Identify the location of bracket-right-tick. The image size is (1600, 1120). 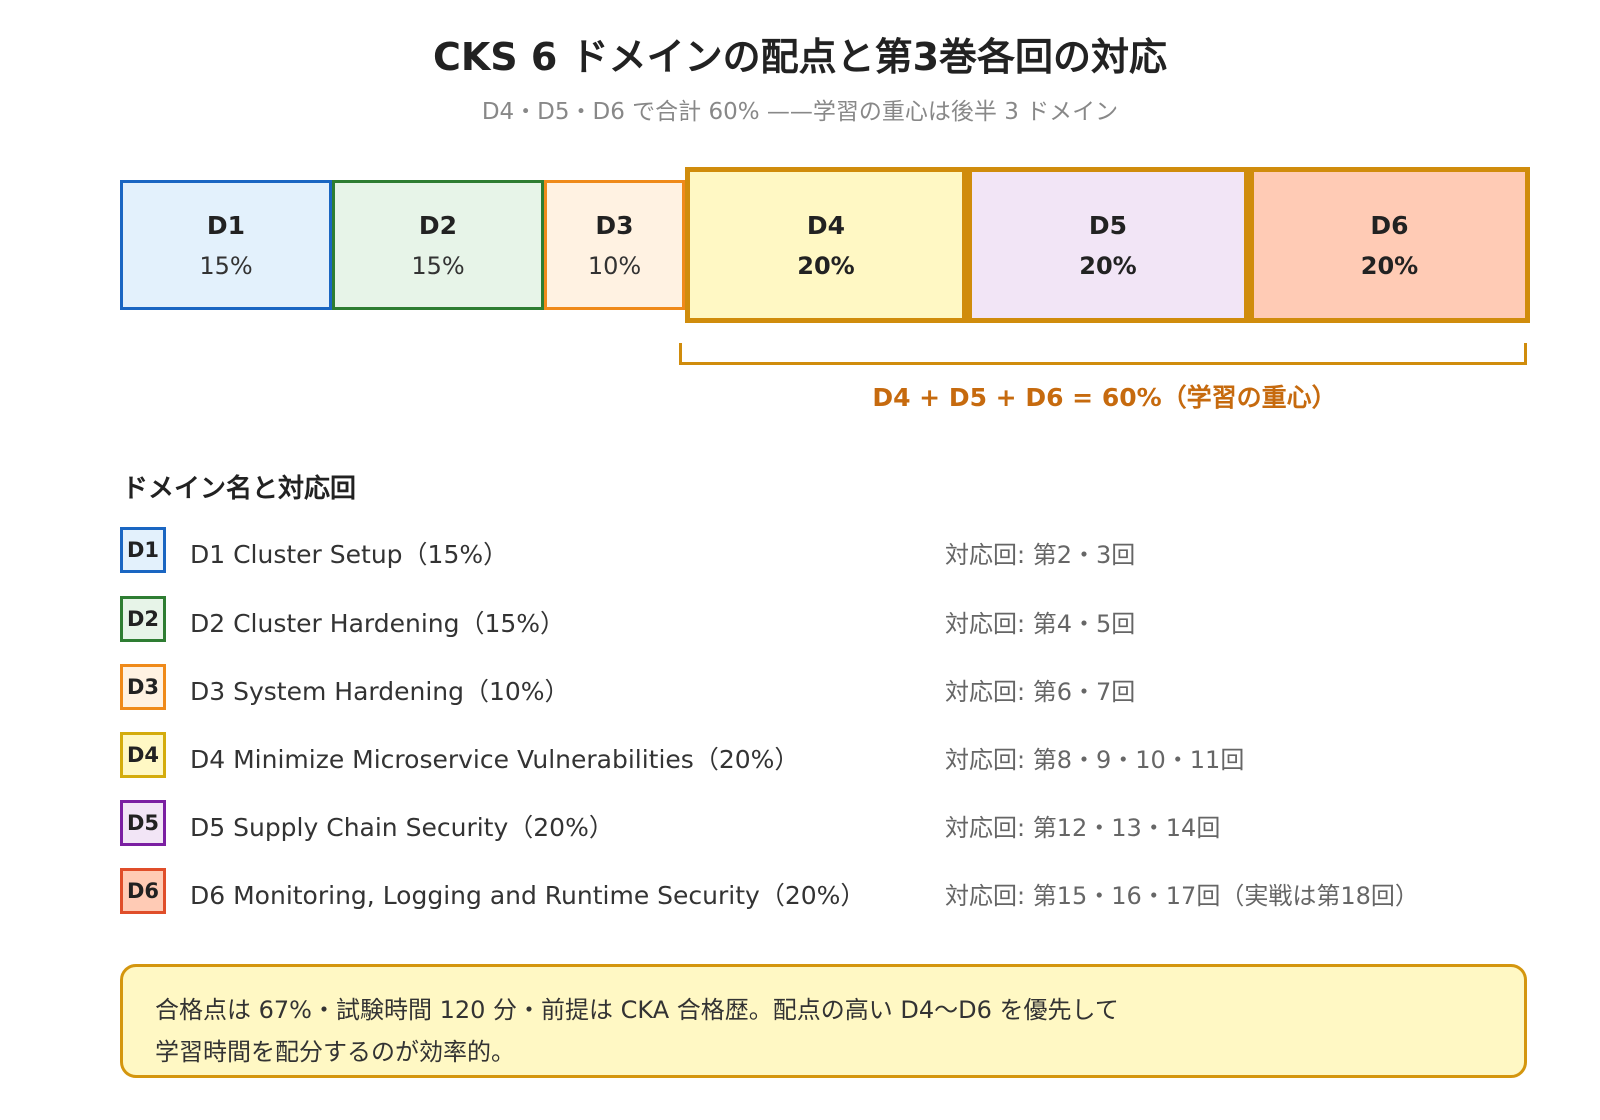
(1525, 354).